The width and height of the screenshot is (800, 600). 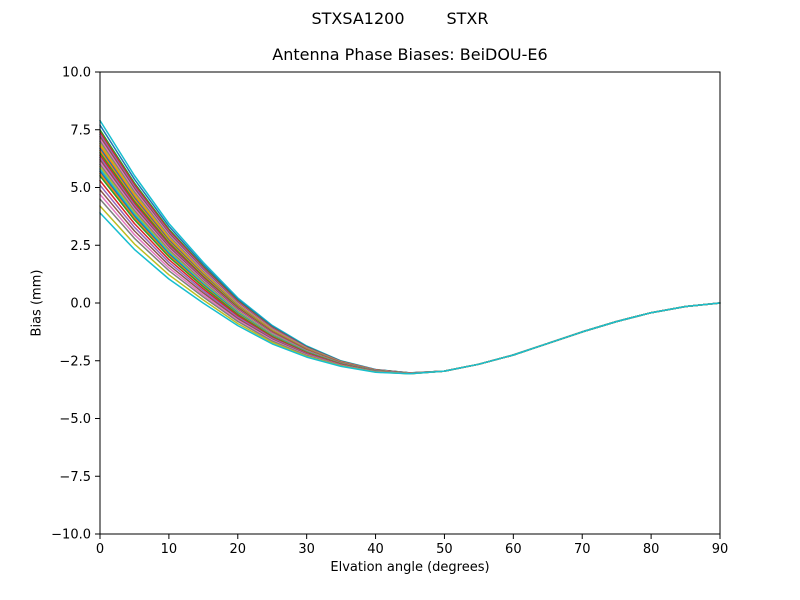 What do you see at coordinates (358, 18) in the screenshot?
I see `station-name: STXSA1200` at bounding box center [358, 18].